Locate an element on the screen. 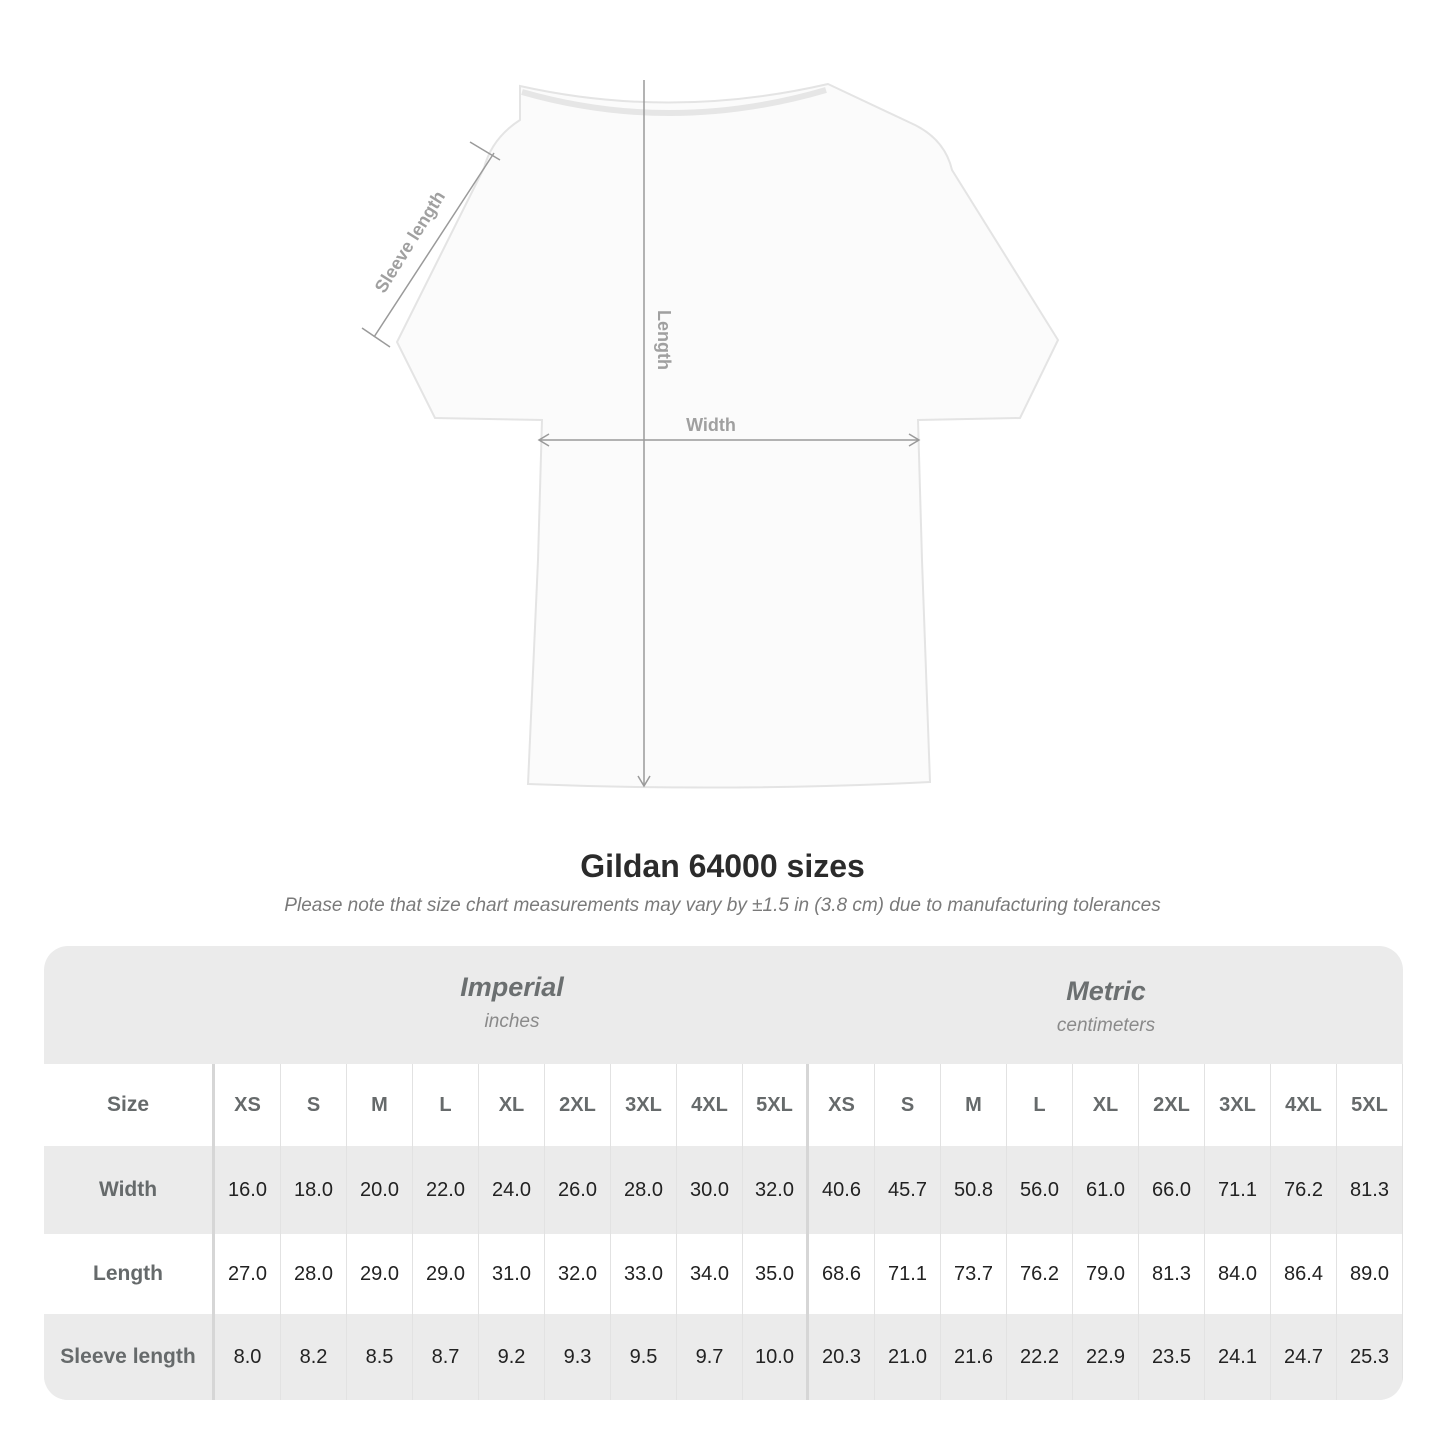  value-cell: 24.1 is located at coordinates (1238, 1357).